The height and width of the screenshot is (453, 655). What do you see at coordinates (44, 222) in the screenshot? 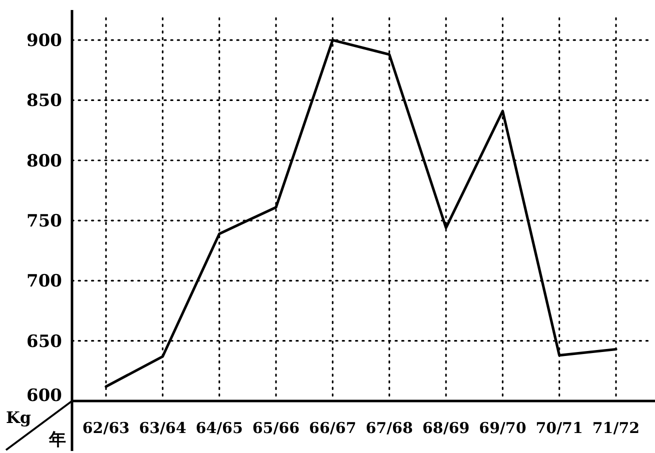
I see `y-tick-label: 750` at bounding box center [44, 222].